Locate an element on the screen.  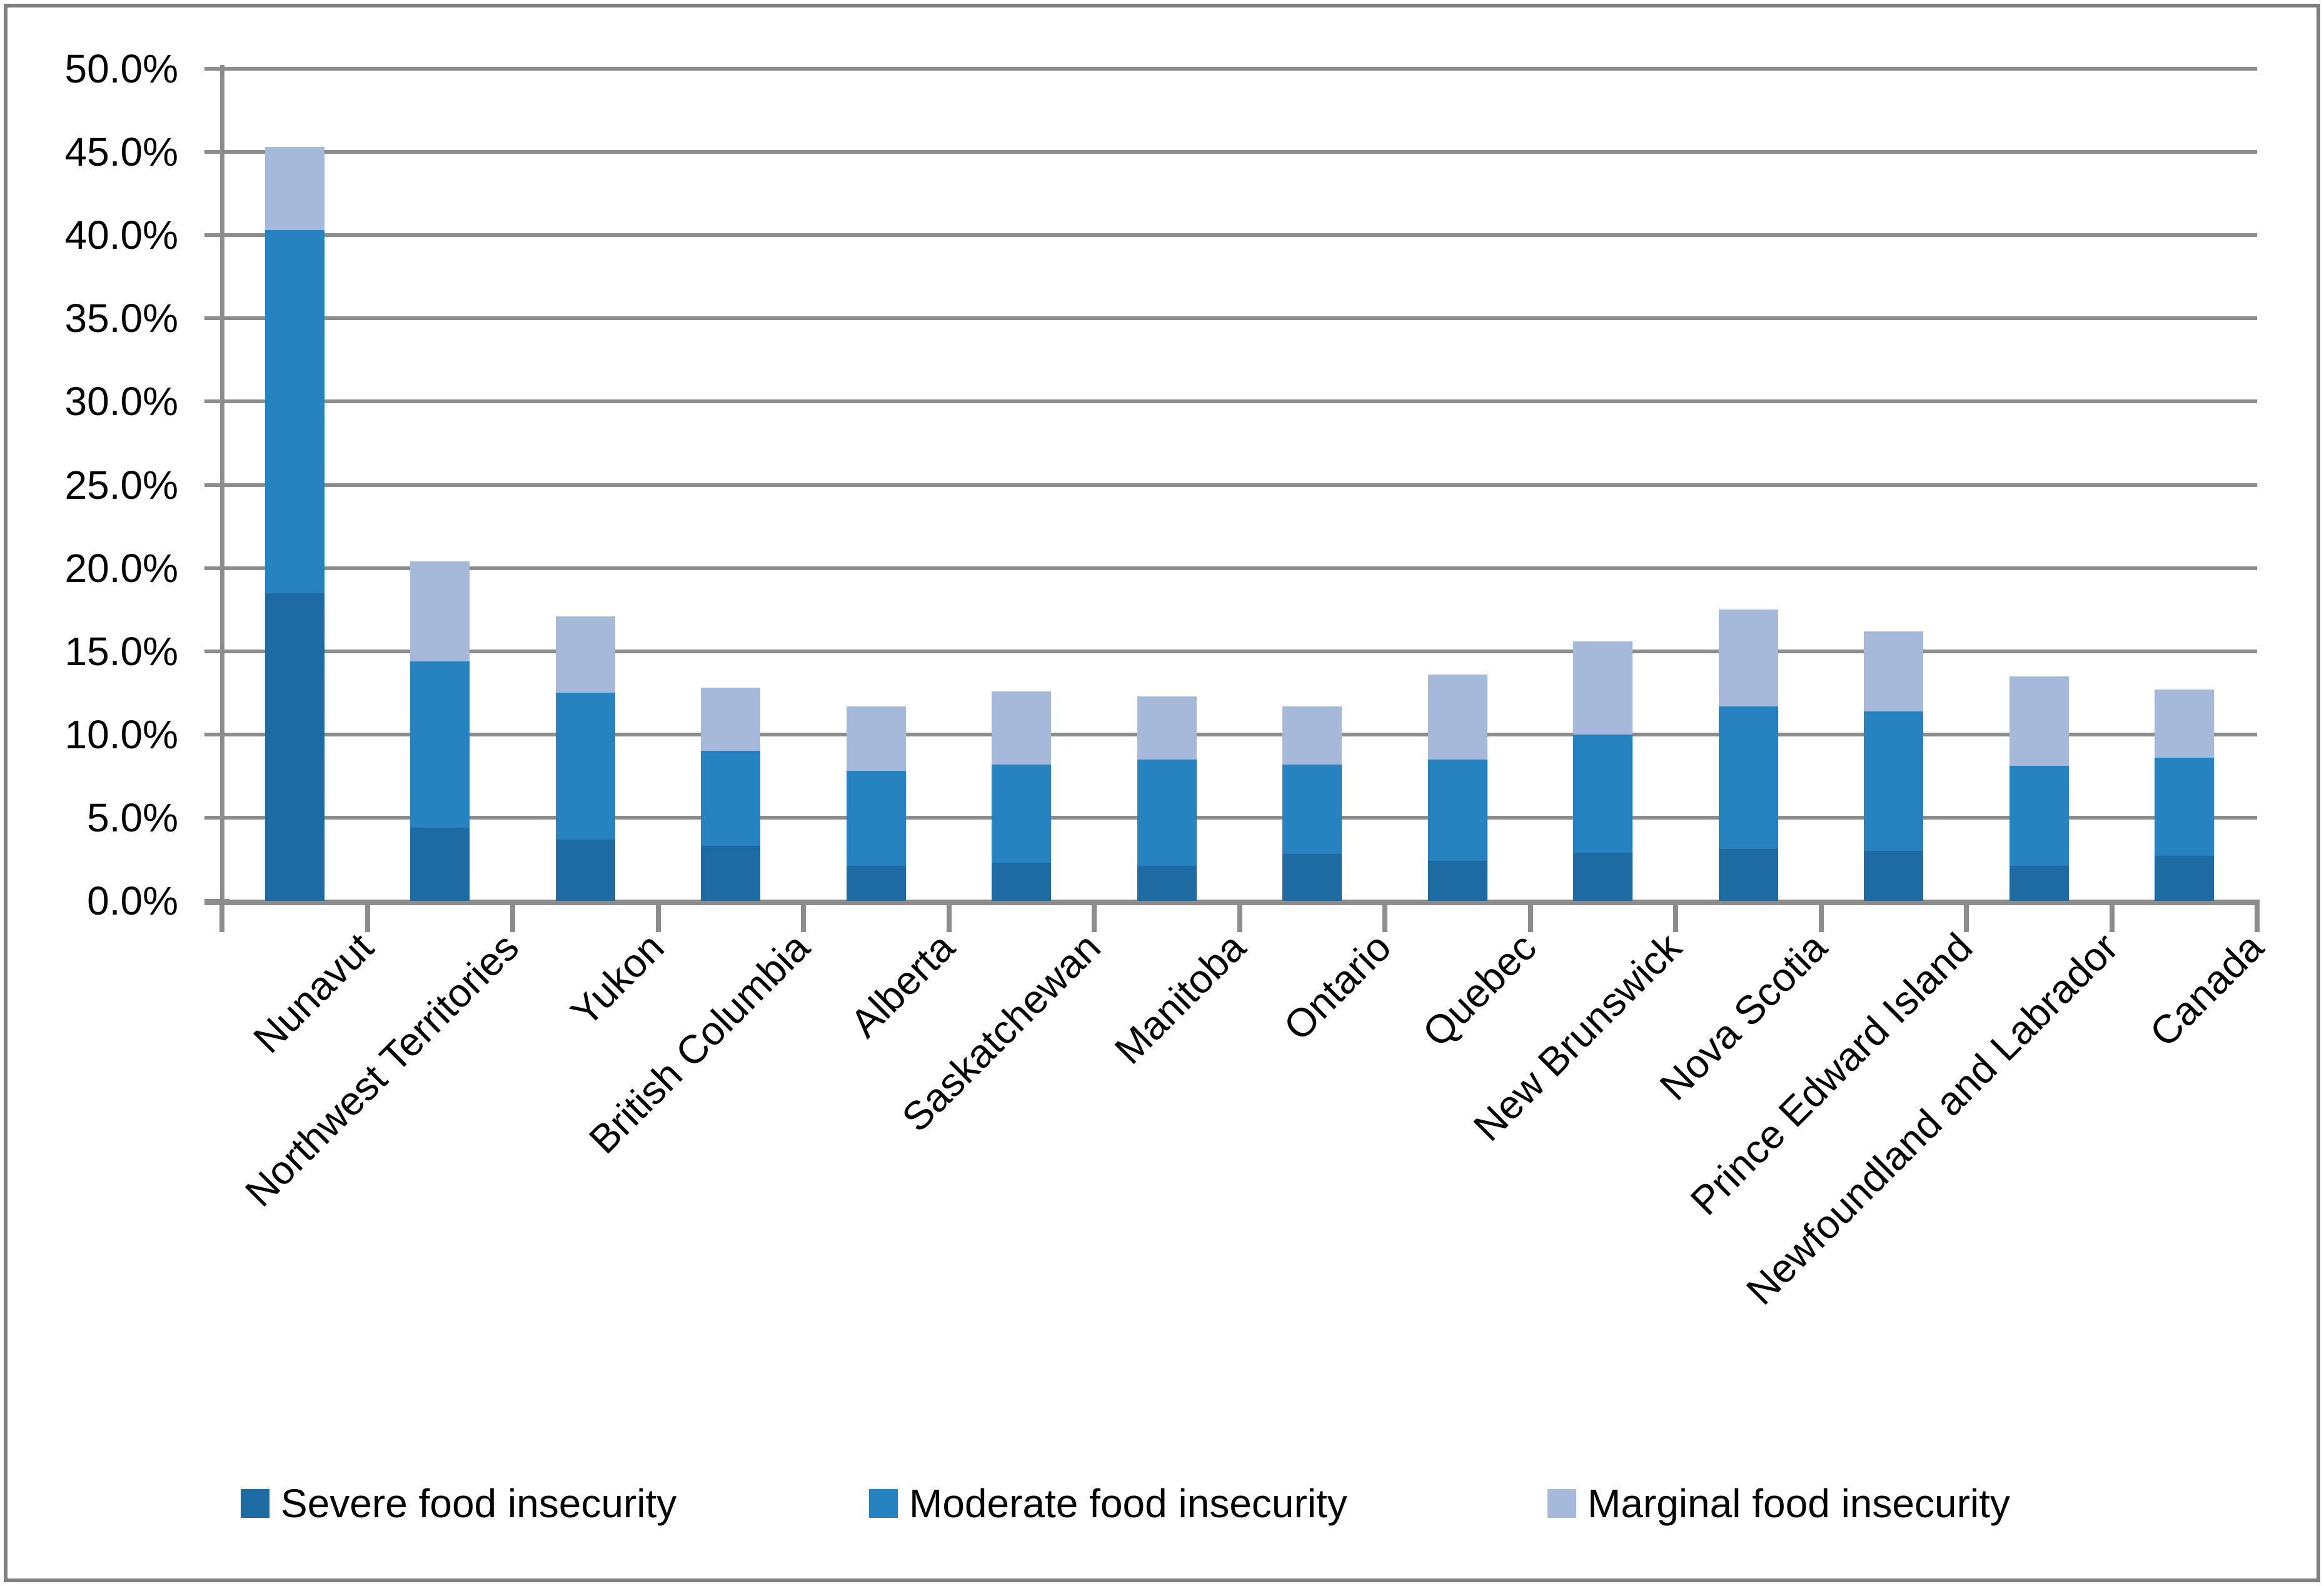
legend-swatch-marginal is located at coordinates (1561, 1503).